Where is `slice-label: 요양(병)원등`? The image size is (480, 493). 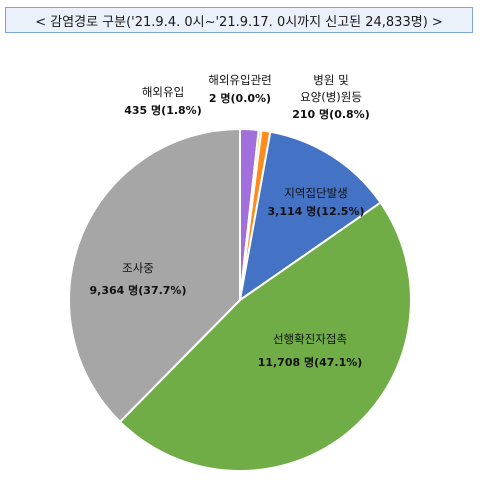
slice-label: 요양(병)원등 is located at coordinates (331, 97).